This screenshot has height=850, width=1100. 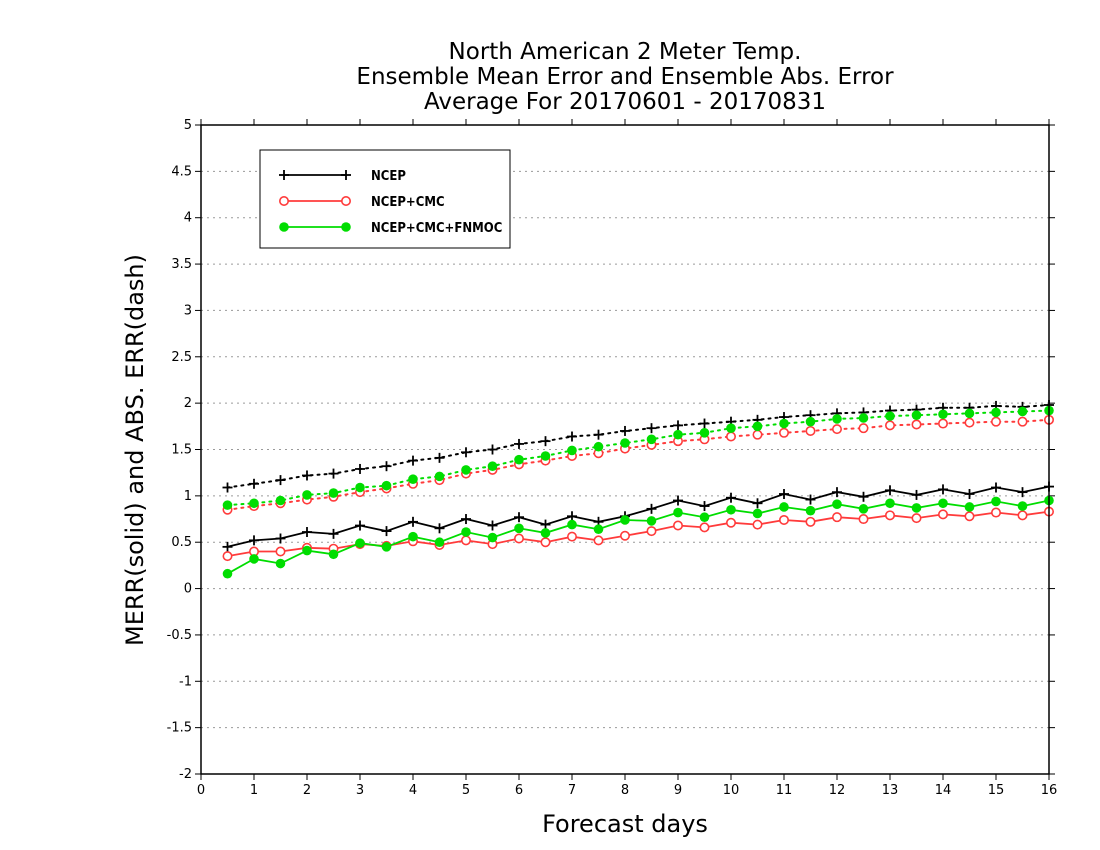 I want to click on y-tick-label: 3, so click(x=188, y=310).